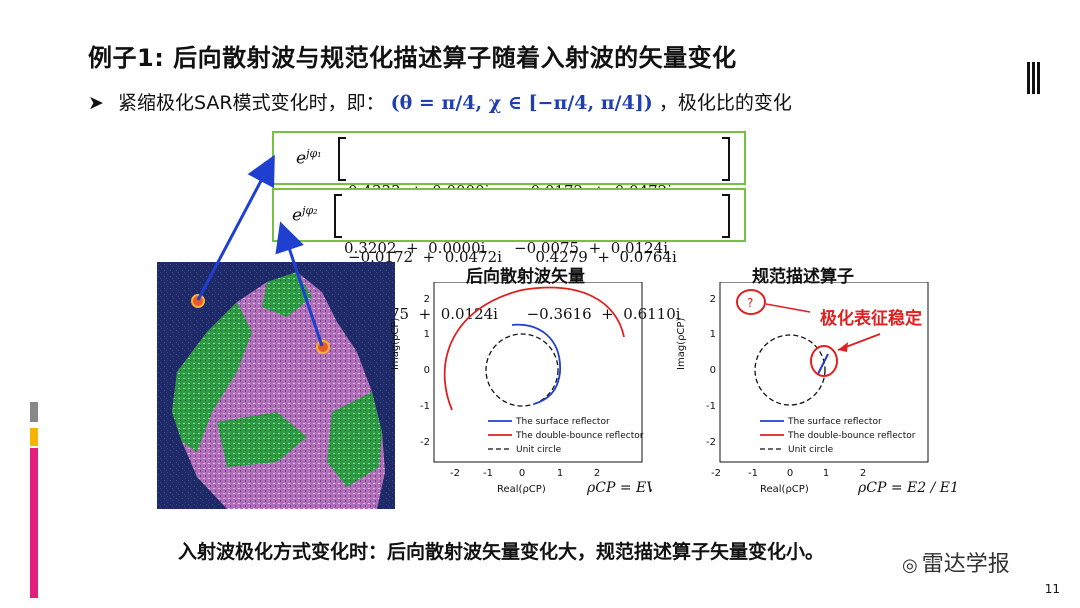 The width and height of the screenshot is (1080, 608). Describe the element at coordinates (539, 450) in the screenshot. I see `plot-left-legend-unit: Unit circle` at that location.